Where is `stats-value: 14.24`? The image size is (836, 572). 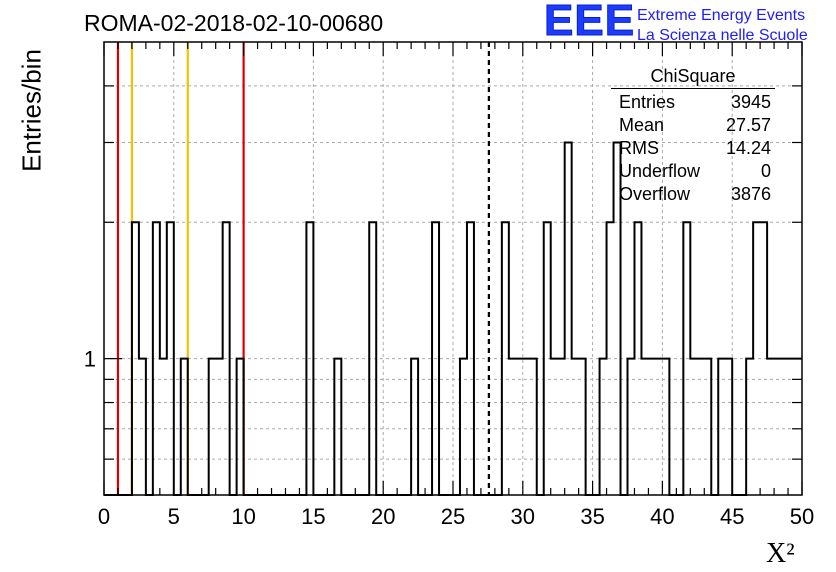 stats-value: 14.24 is located at coordinates (748, 148).